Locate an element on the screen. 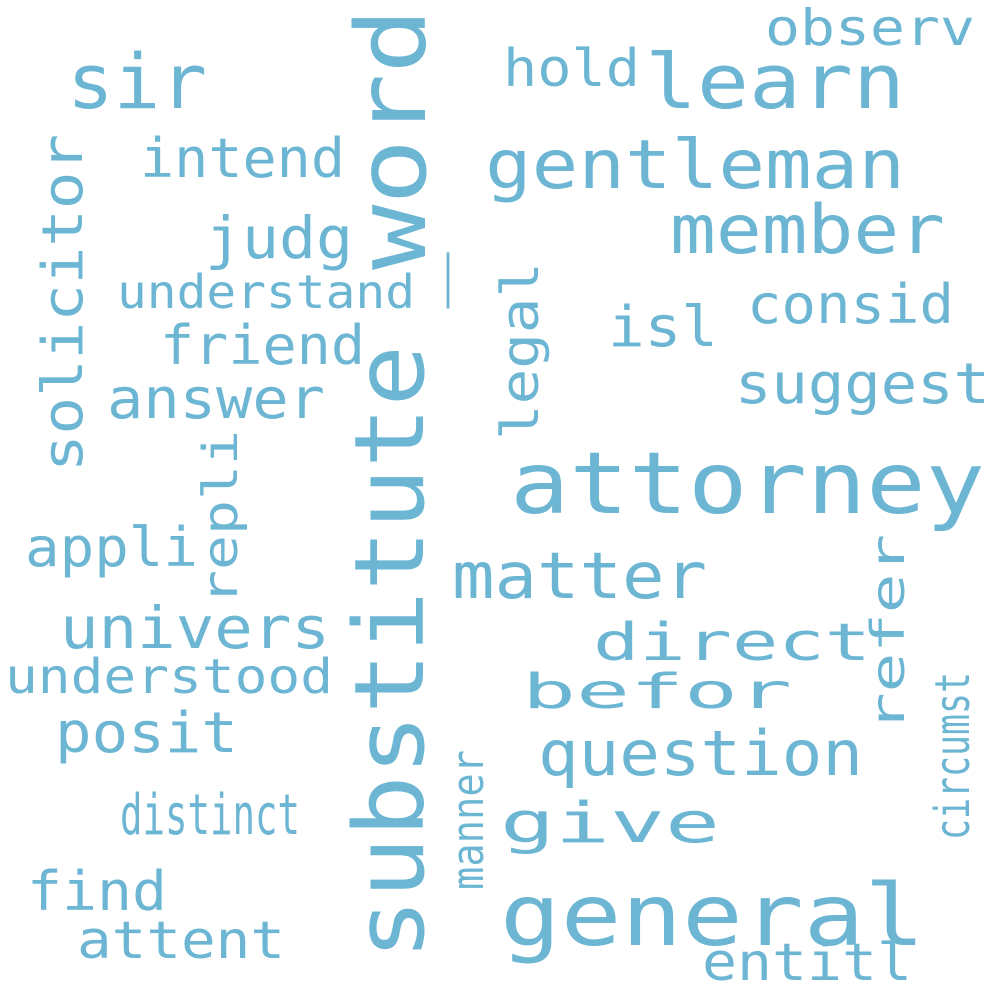 The image size is (1000, 1000). word-appli: appli is located at coordinates (111, 547).